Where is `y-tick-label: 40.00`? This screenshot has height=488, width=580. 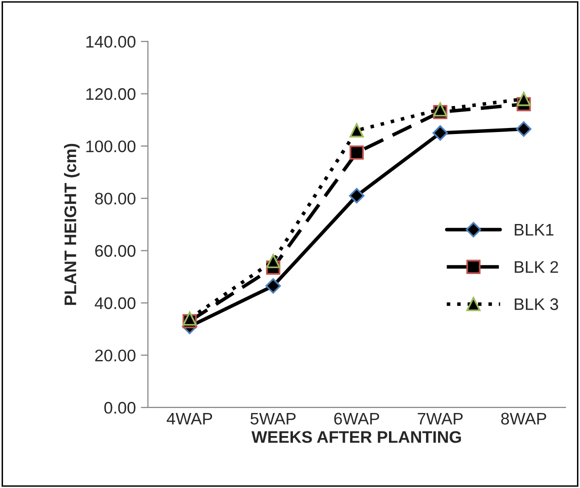
y-tick-label: 40.00 is located at coordinates (115, 303).